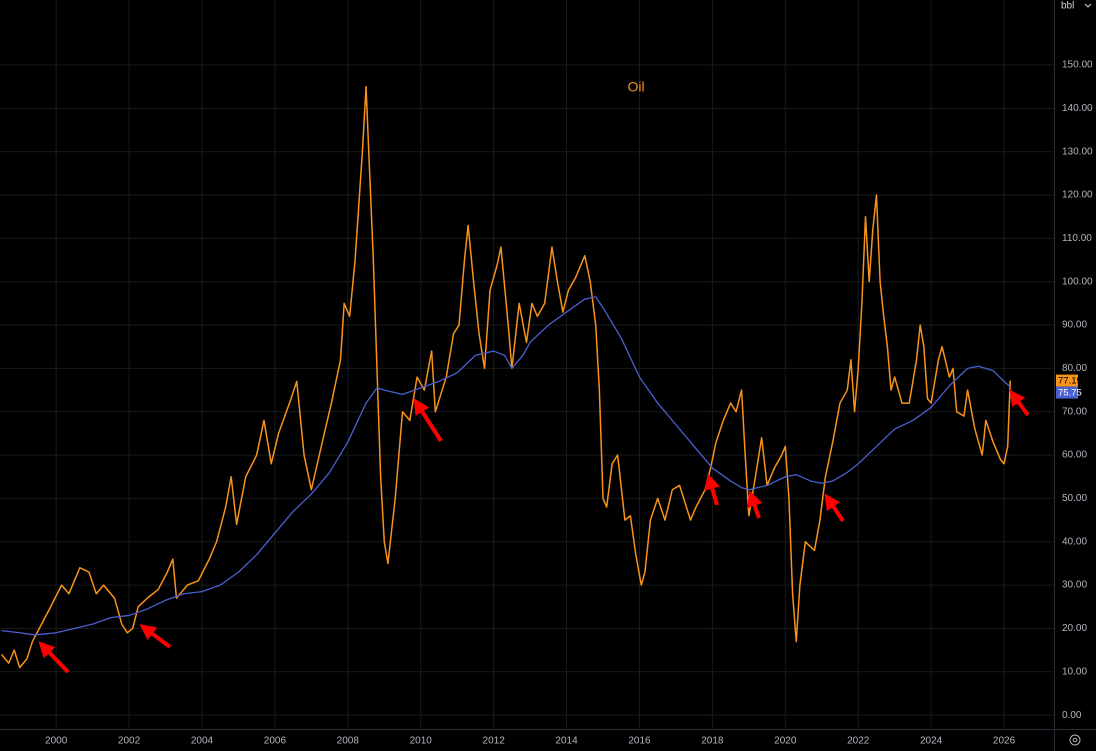  I want to click on y-tick-label: 150.00, so click(1077, 65).